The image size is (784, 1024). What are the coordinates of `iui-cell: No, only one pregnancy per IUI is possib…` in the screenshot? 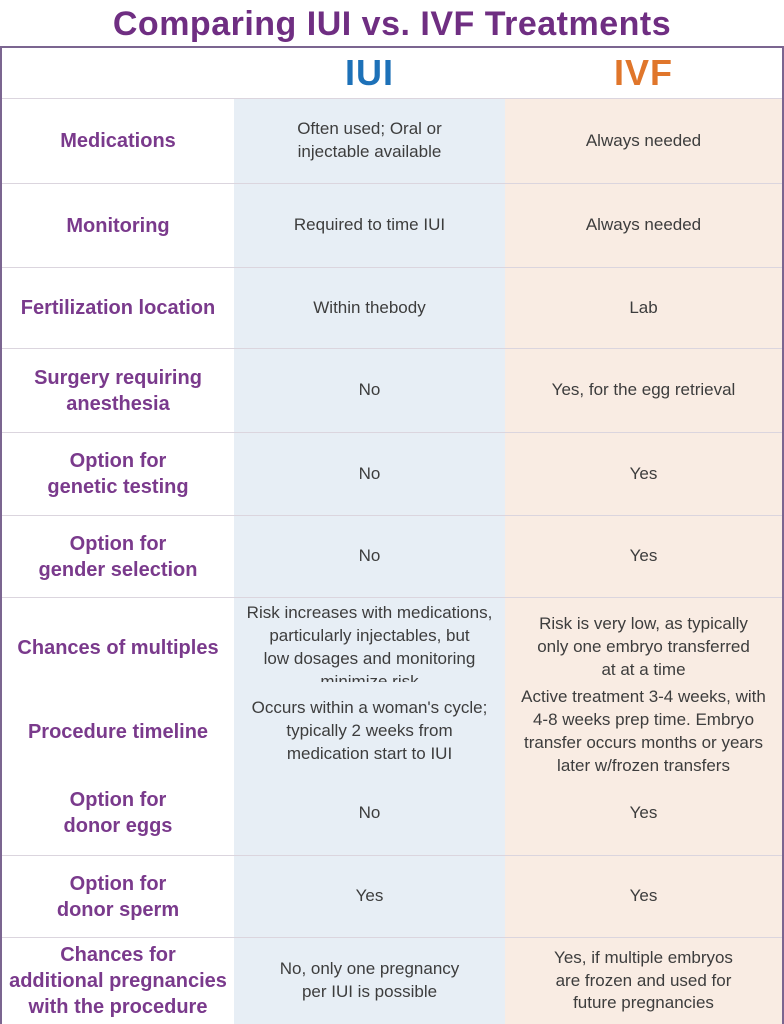 It's located at (369, 981).